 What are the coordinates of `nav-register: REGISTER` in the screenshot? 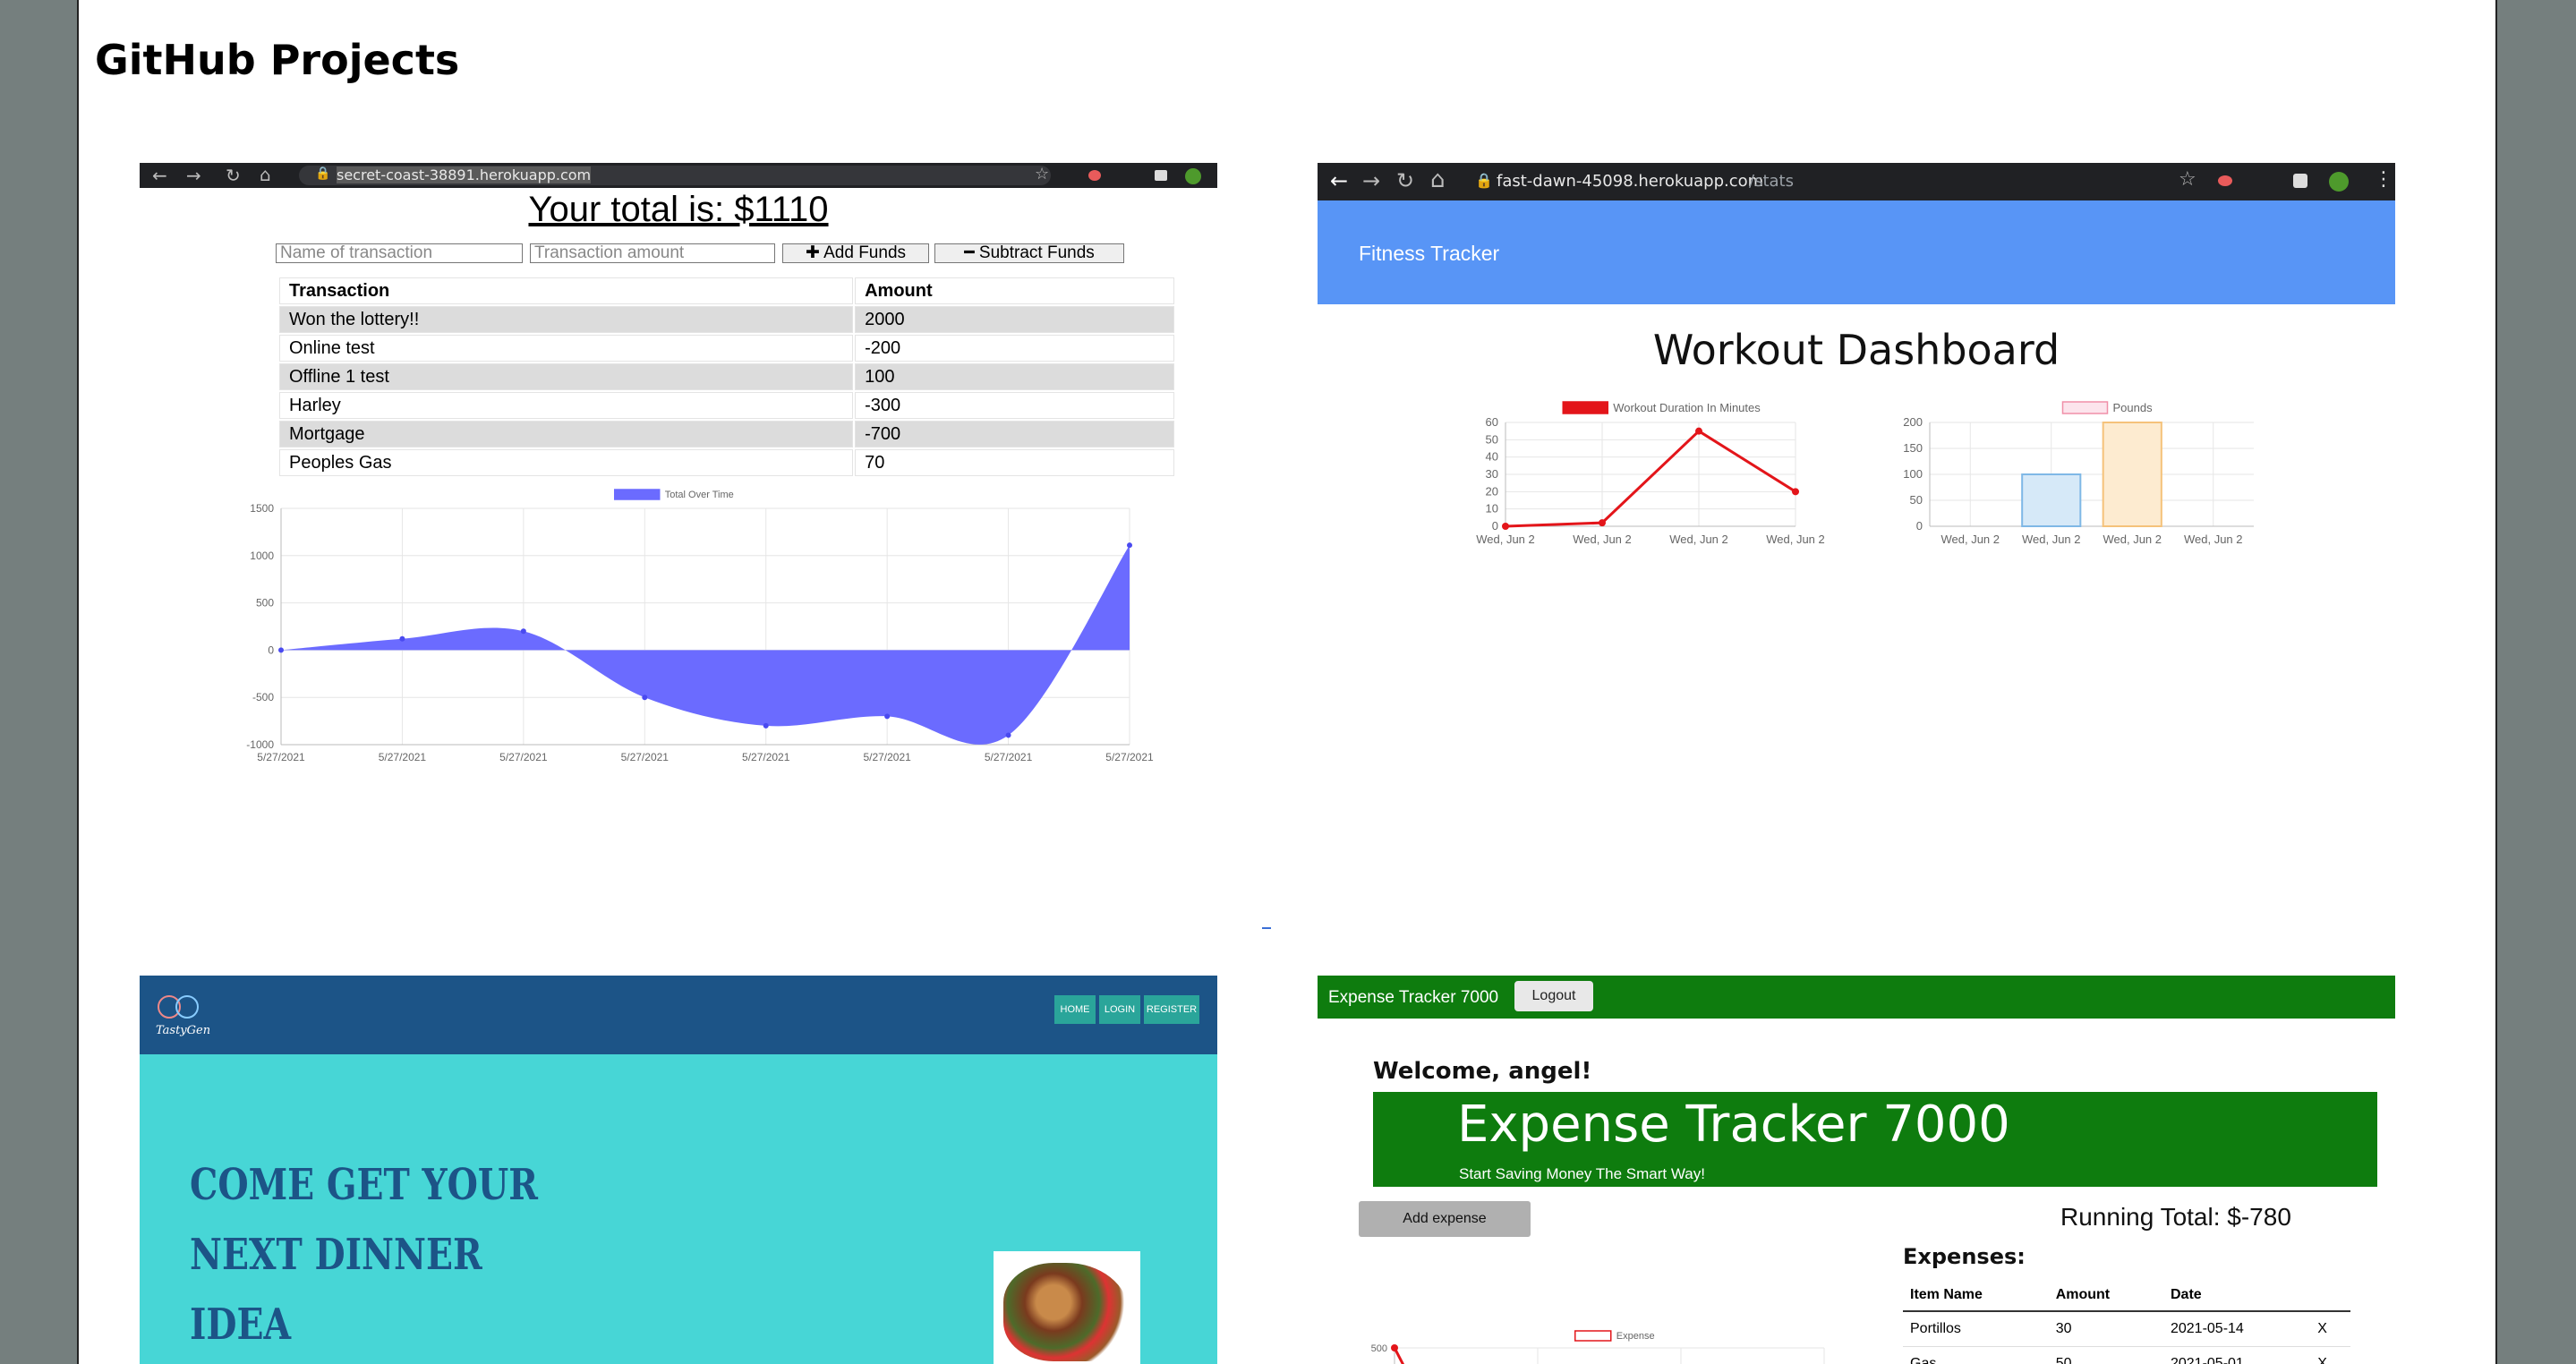 It's located at (1171, 1009).